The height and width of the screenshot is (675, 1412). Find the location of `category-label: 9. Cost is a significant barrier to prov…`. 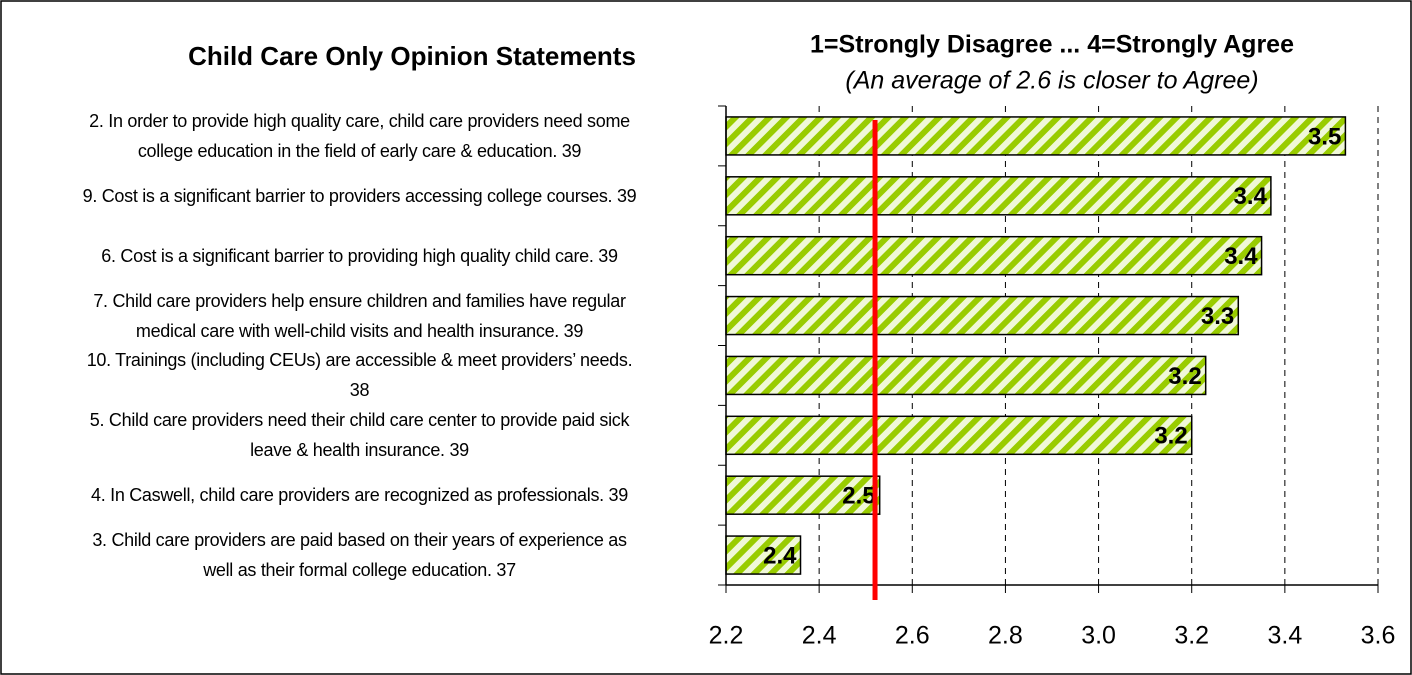

category-label: 9. Cost is a significant barrier to prov… is located at coordinates (359, 195).